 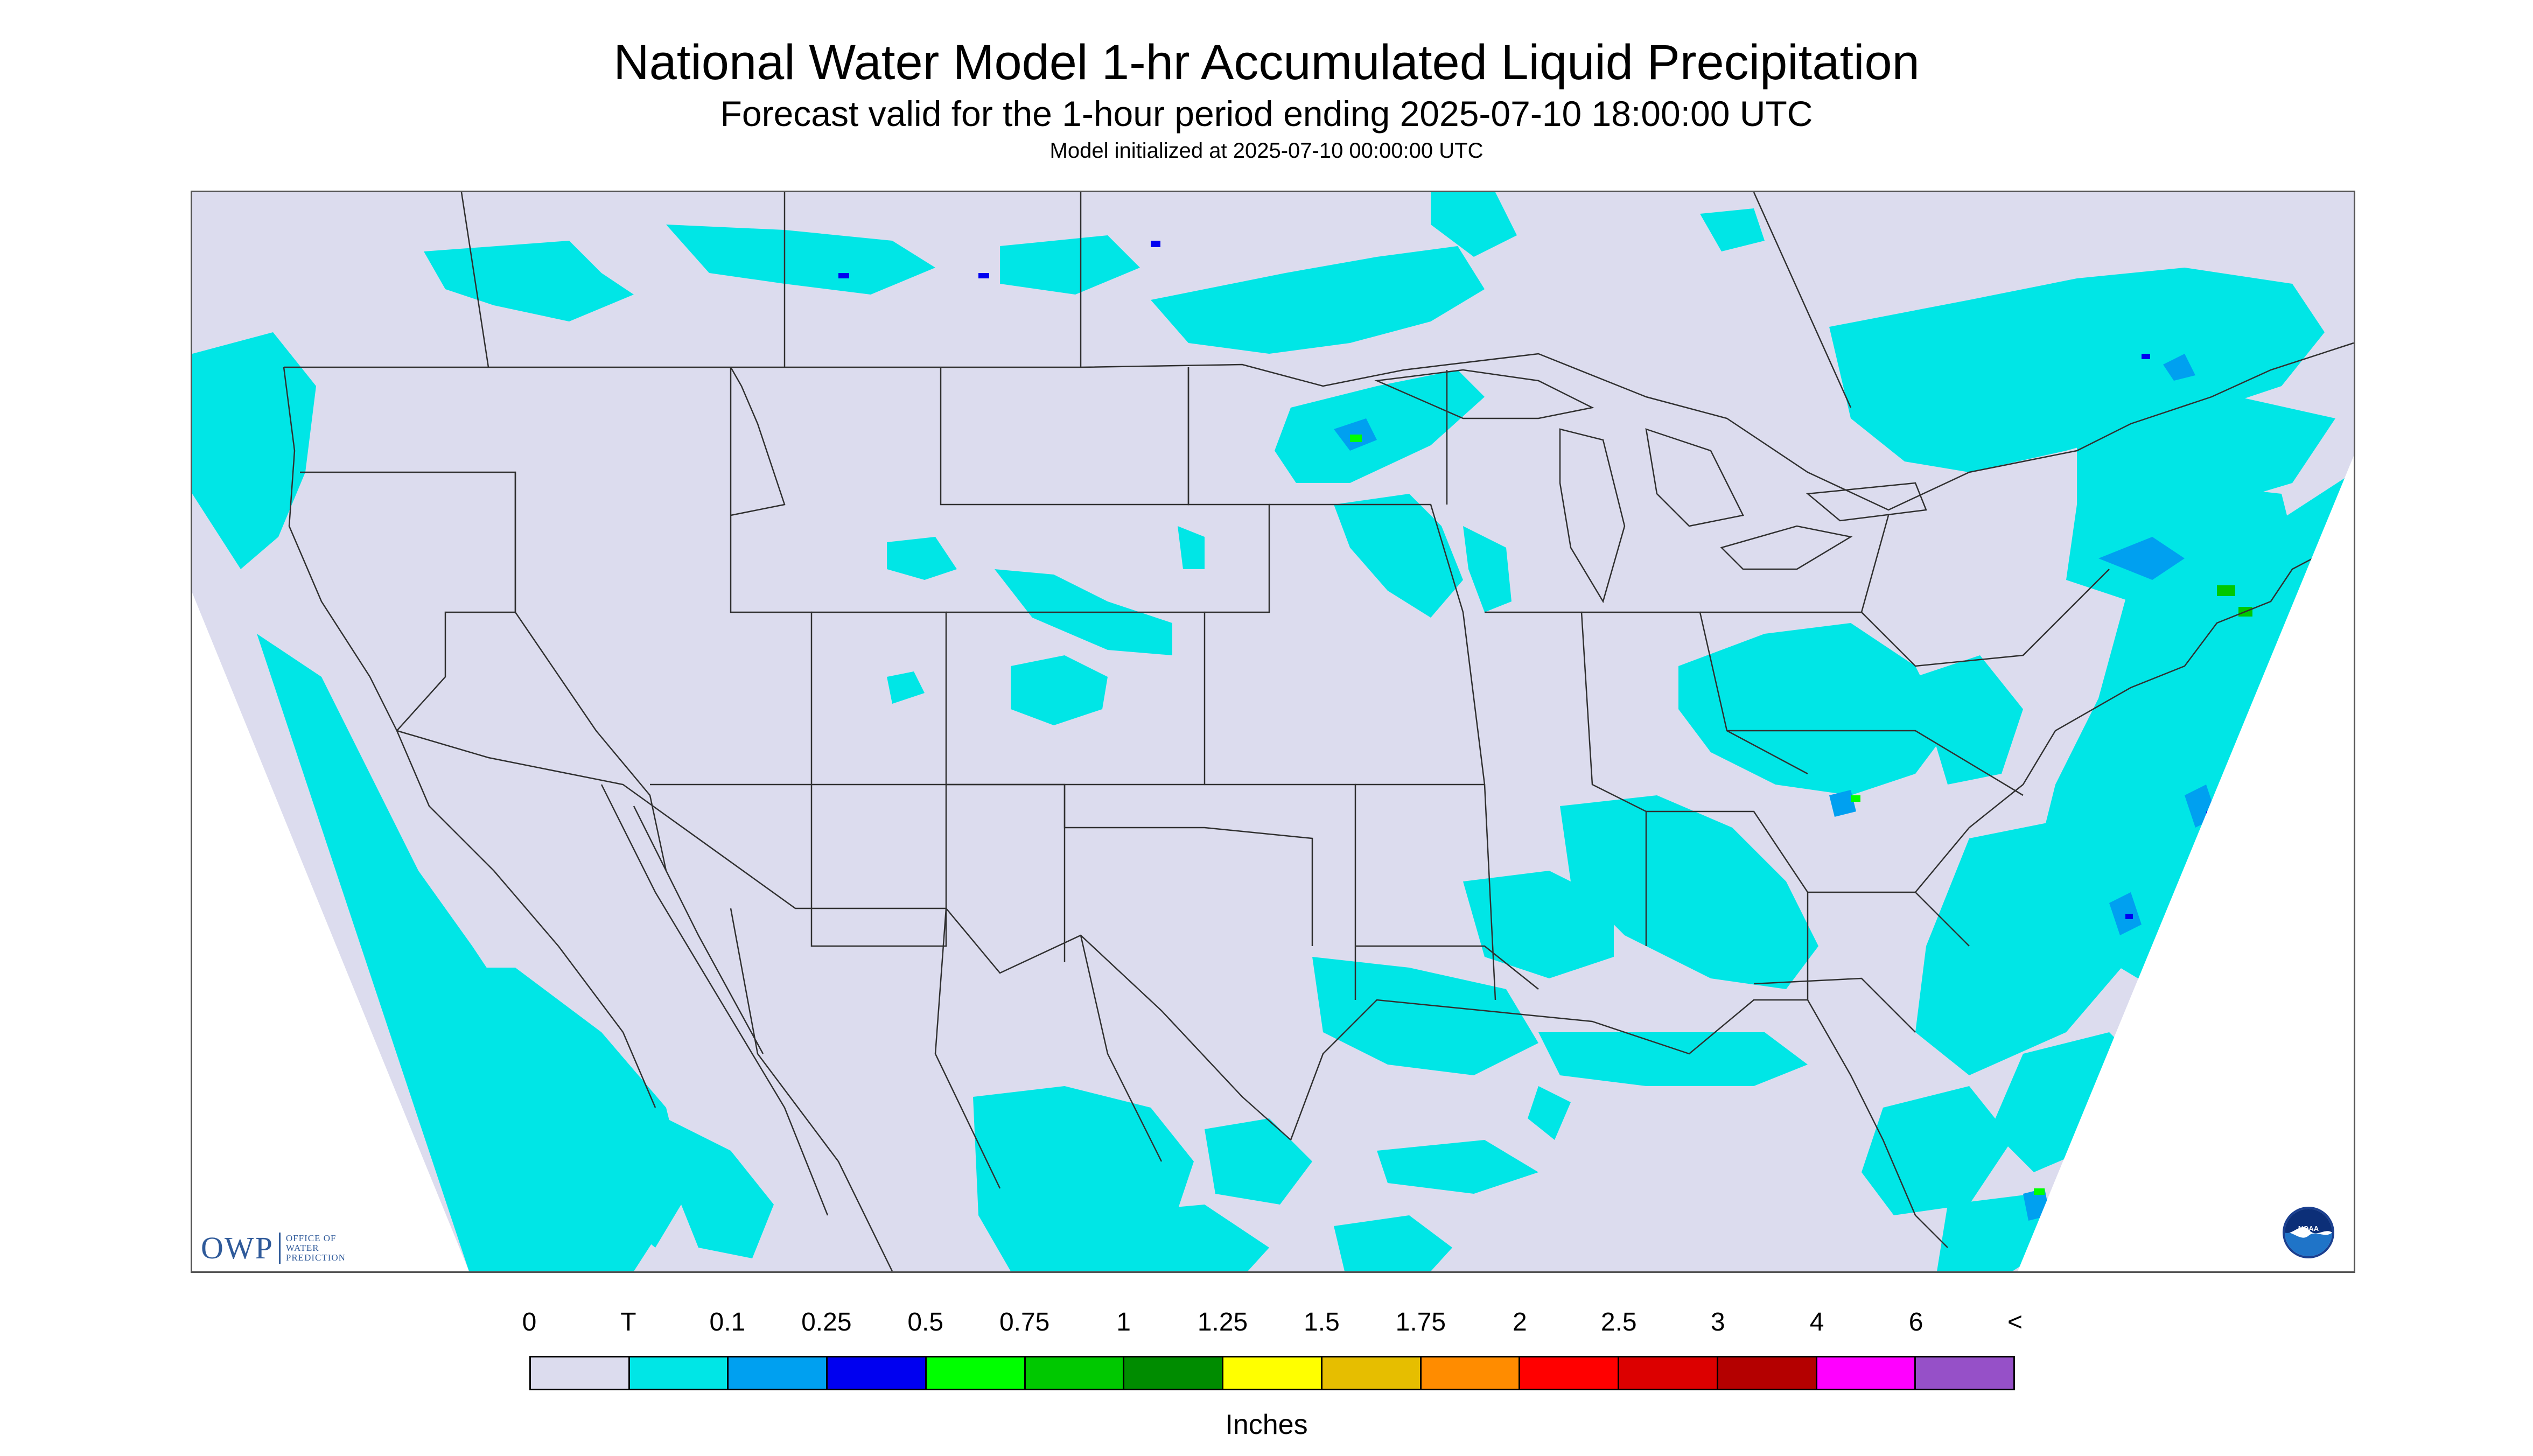 I want to click on legend-colorbar, so click(x=1272, y=1373).